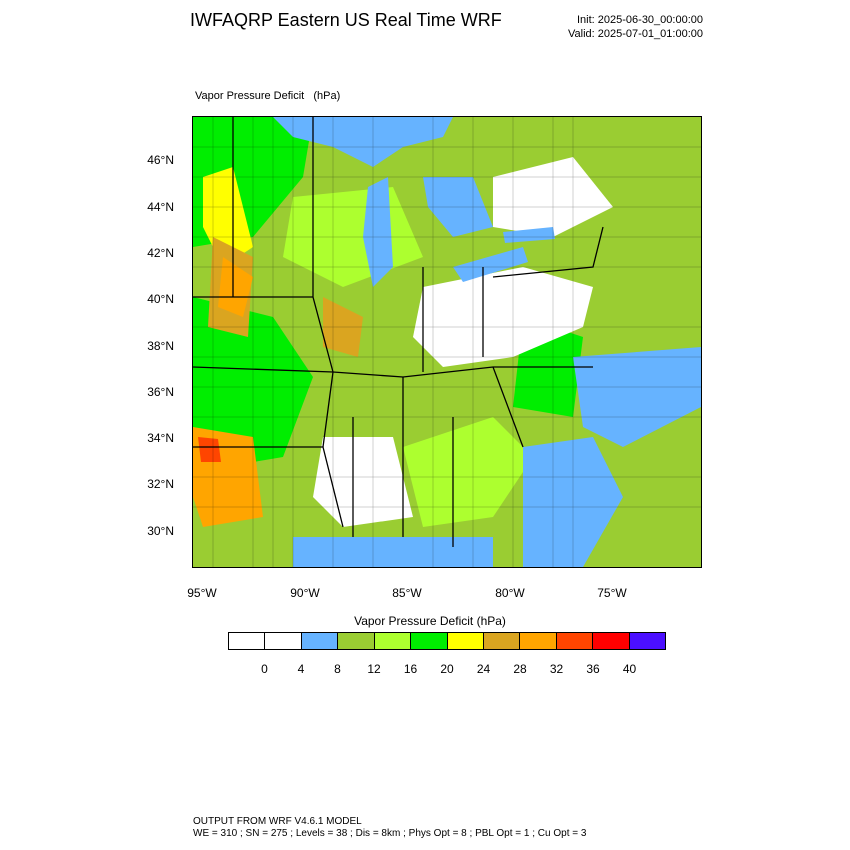 The width and height of the screenshot is (850, 850). I want to click on legend-tick-label: 8, so click(337, 669).